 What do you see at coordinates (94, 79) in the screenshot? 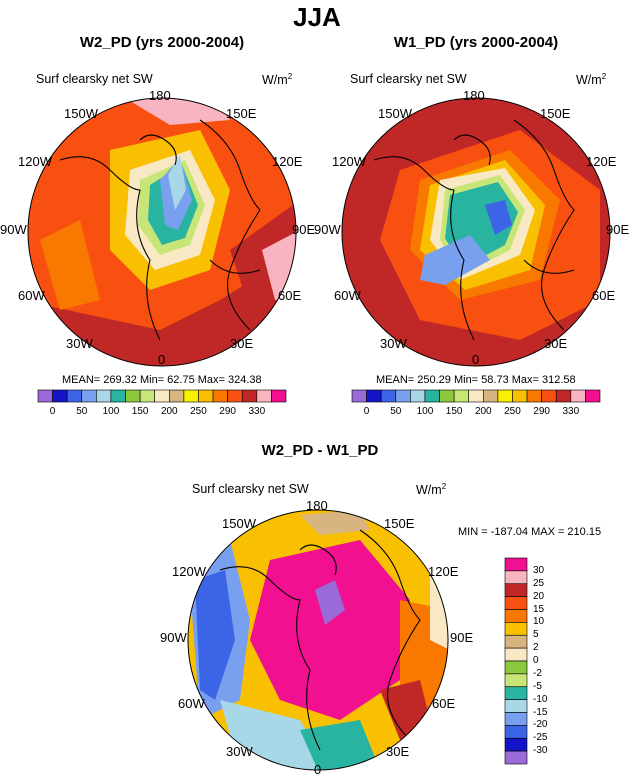
I see `variable-label-w2: Surf clearsky net SW` at bounding box center [94, 79].